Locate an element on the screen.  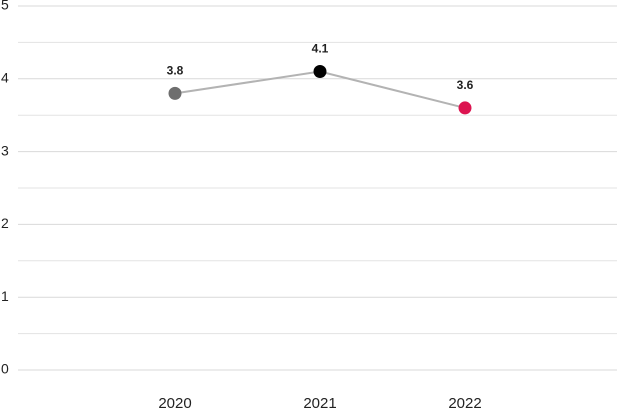
y-tick-label: 2 is located at coordinates (5, 223).